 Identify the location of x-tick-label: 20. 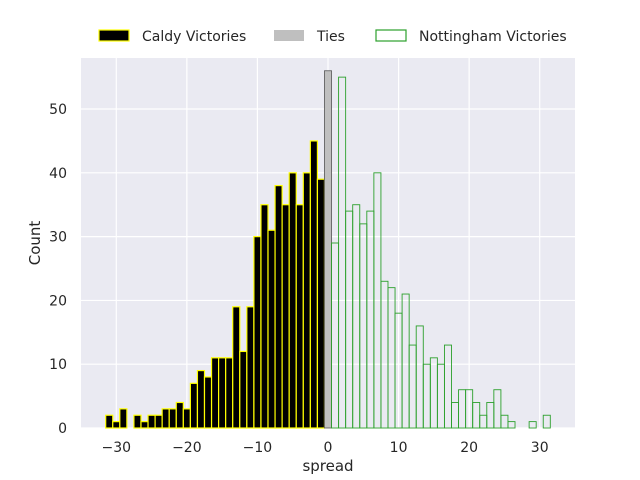
(469, 448).